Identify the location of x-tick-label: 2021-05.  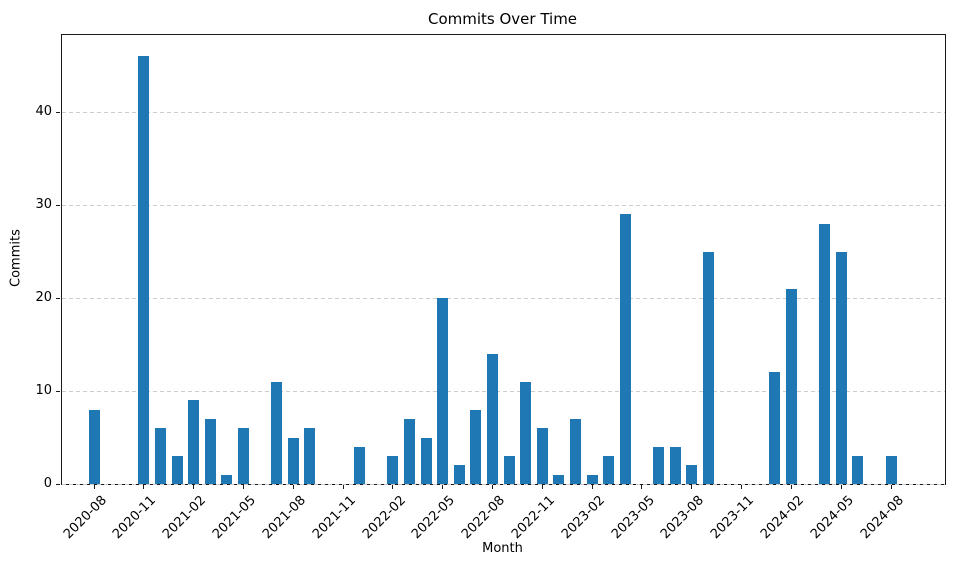
(235, 518).